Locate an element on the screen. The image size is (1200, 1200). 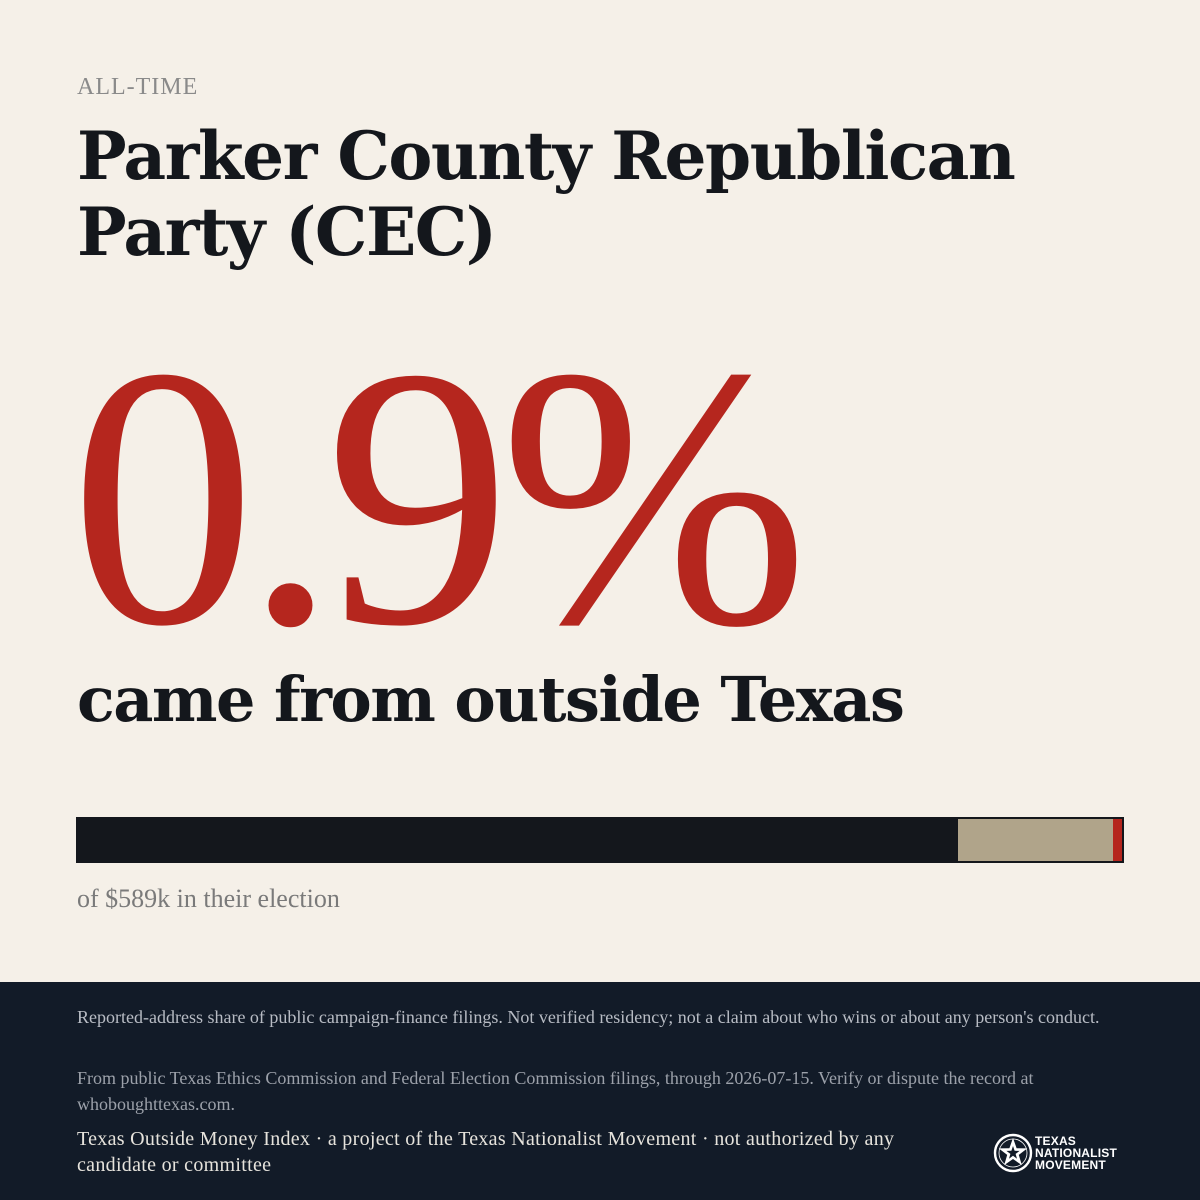
total-amount-caption: of $589k in their election is located at coordinates (208, 898).